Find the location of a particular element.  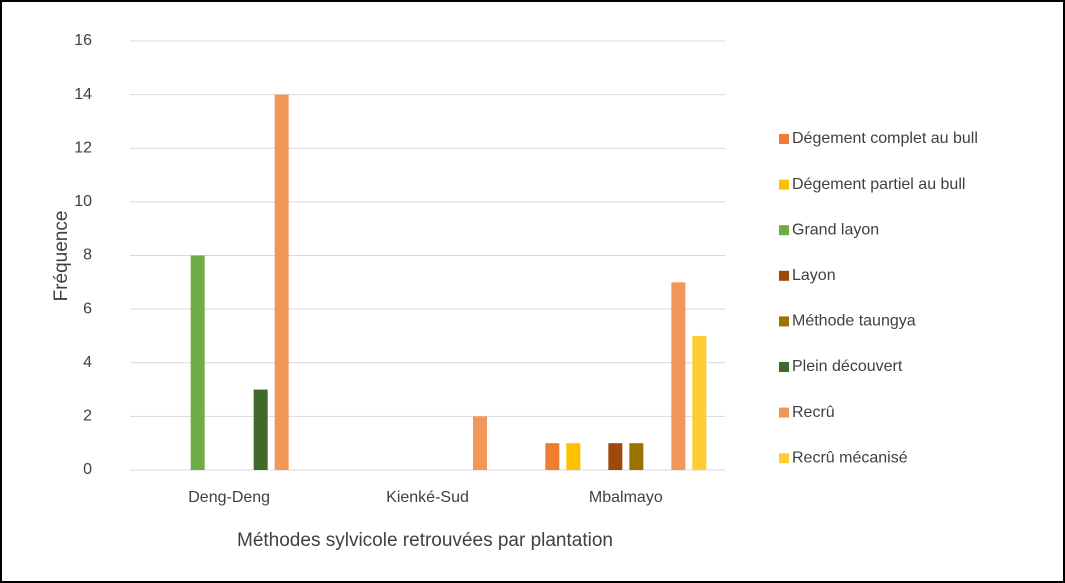

y-tick-label: 8 is located at coordinates (87, 255).